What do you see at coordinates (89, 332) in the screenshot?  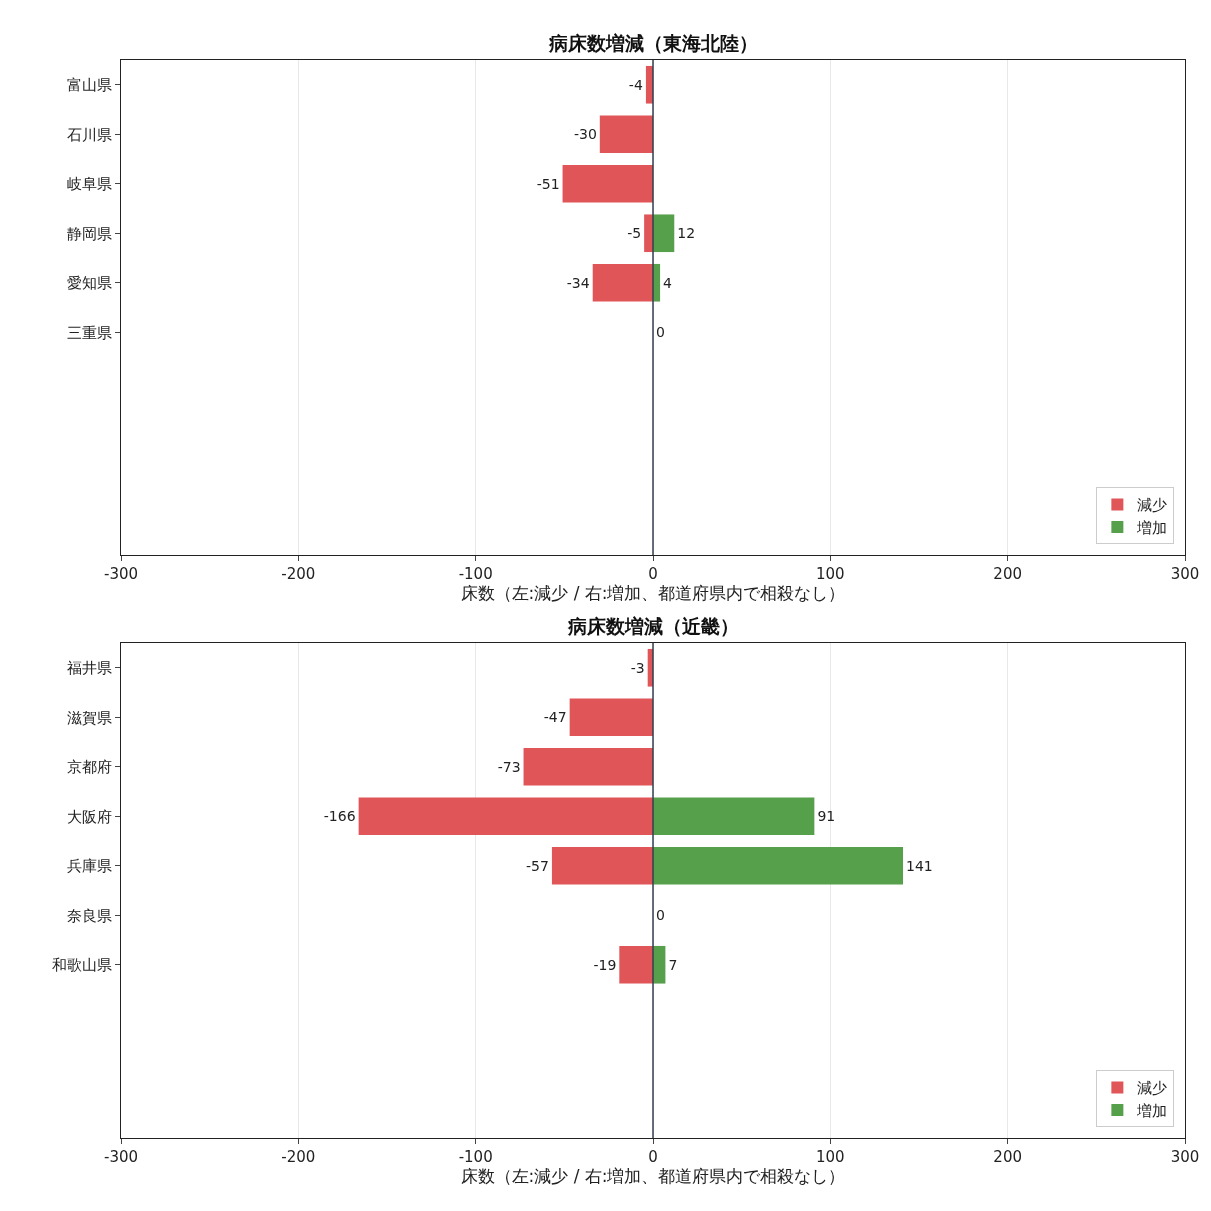 I see `y-tick-label: 三重県` at bounding box center [89, 332].